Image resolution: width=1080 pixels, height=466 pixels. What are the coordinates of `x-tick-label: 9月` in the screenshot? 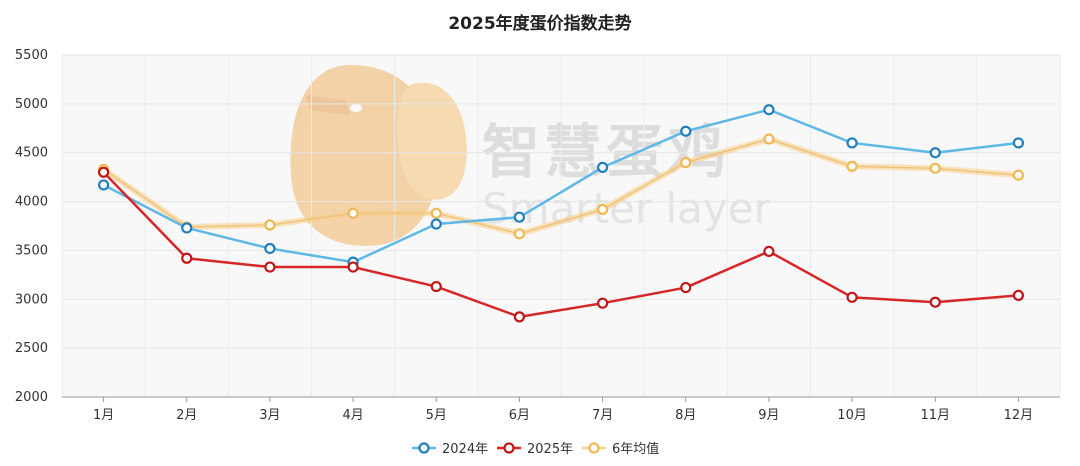 It's located at (768, 415).